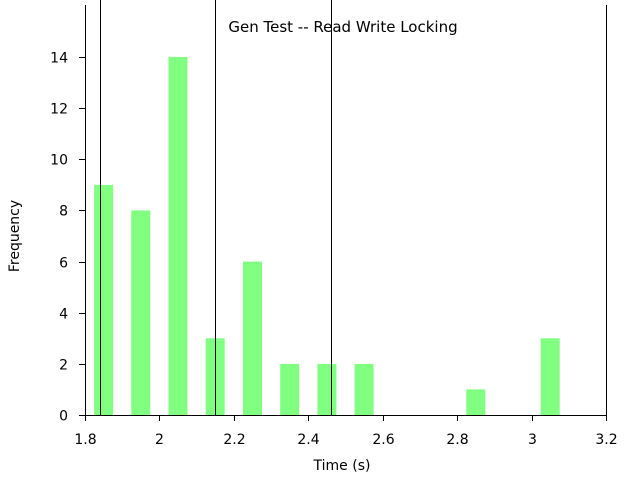 The image size is (640, 480). What do you see at coordinates (342, 27) in the screenshot?
I see `chart-title: Gen Test -- Read Write Locking` at bounding box center [342, 27].